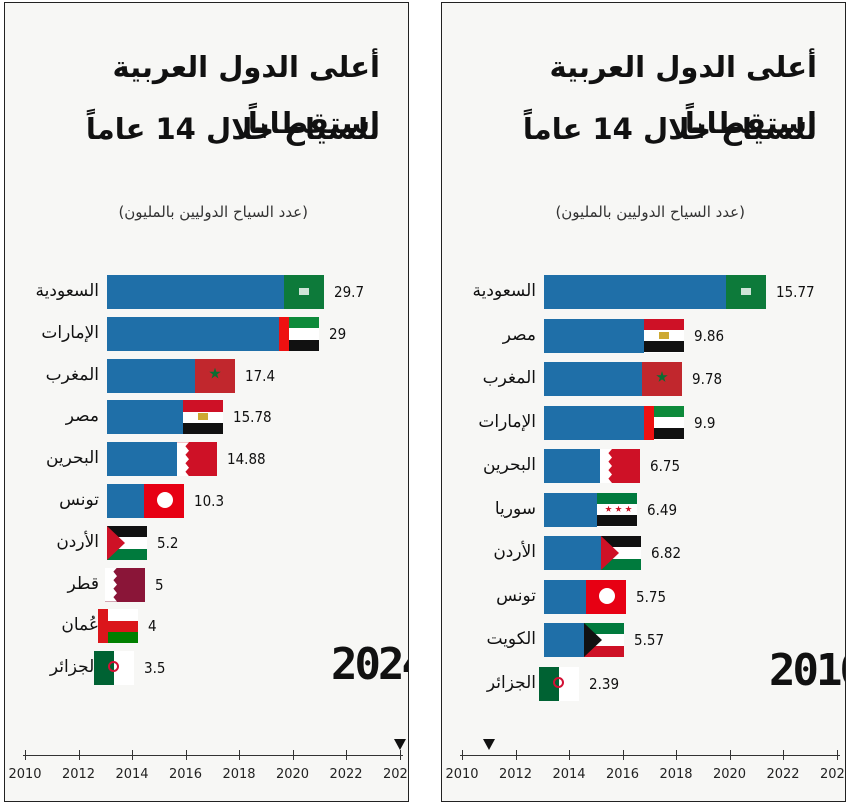  What do you see at coordinates (338, 333) in the screenshot?
I see `value-label: 29` at bounding box center [338, 333].